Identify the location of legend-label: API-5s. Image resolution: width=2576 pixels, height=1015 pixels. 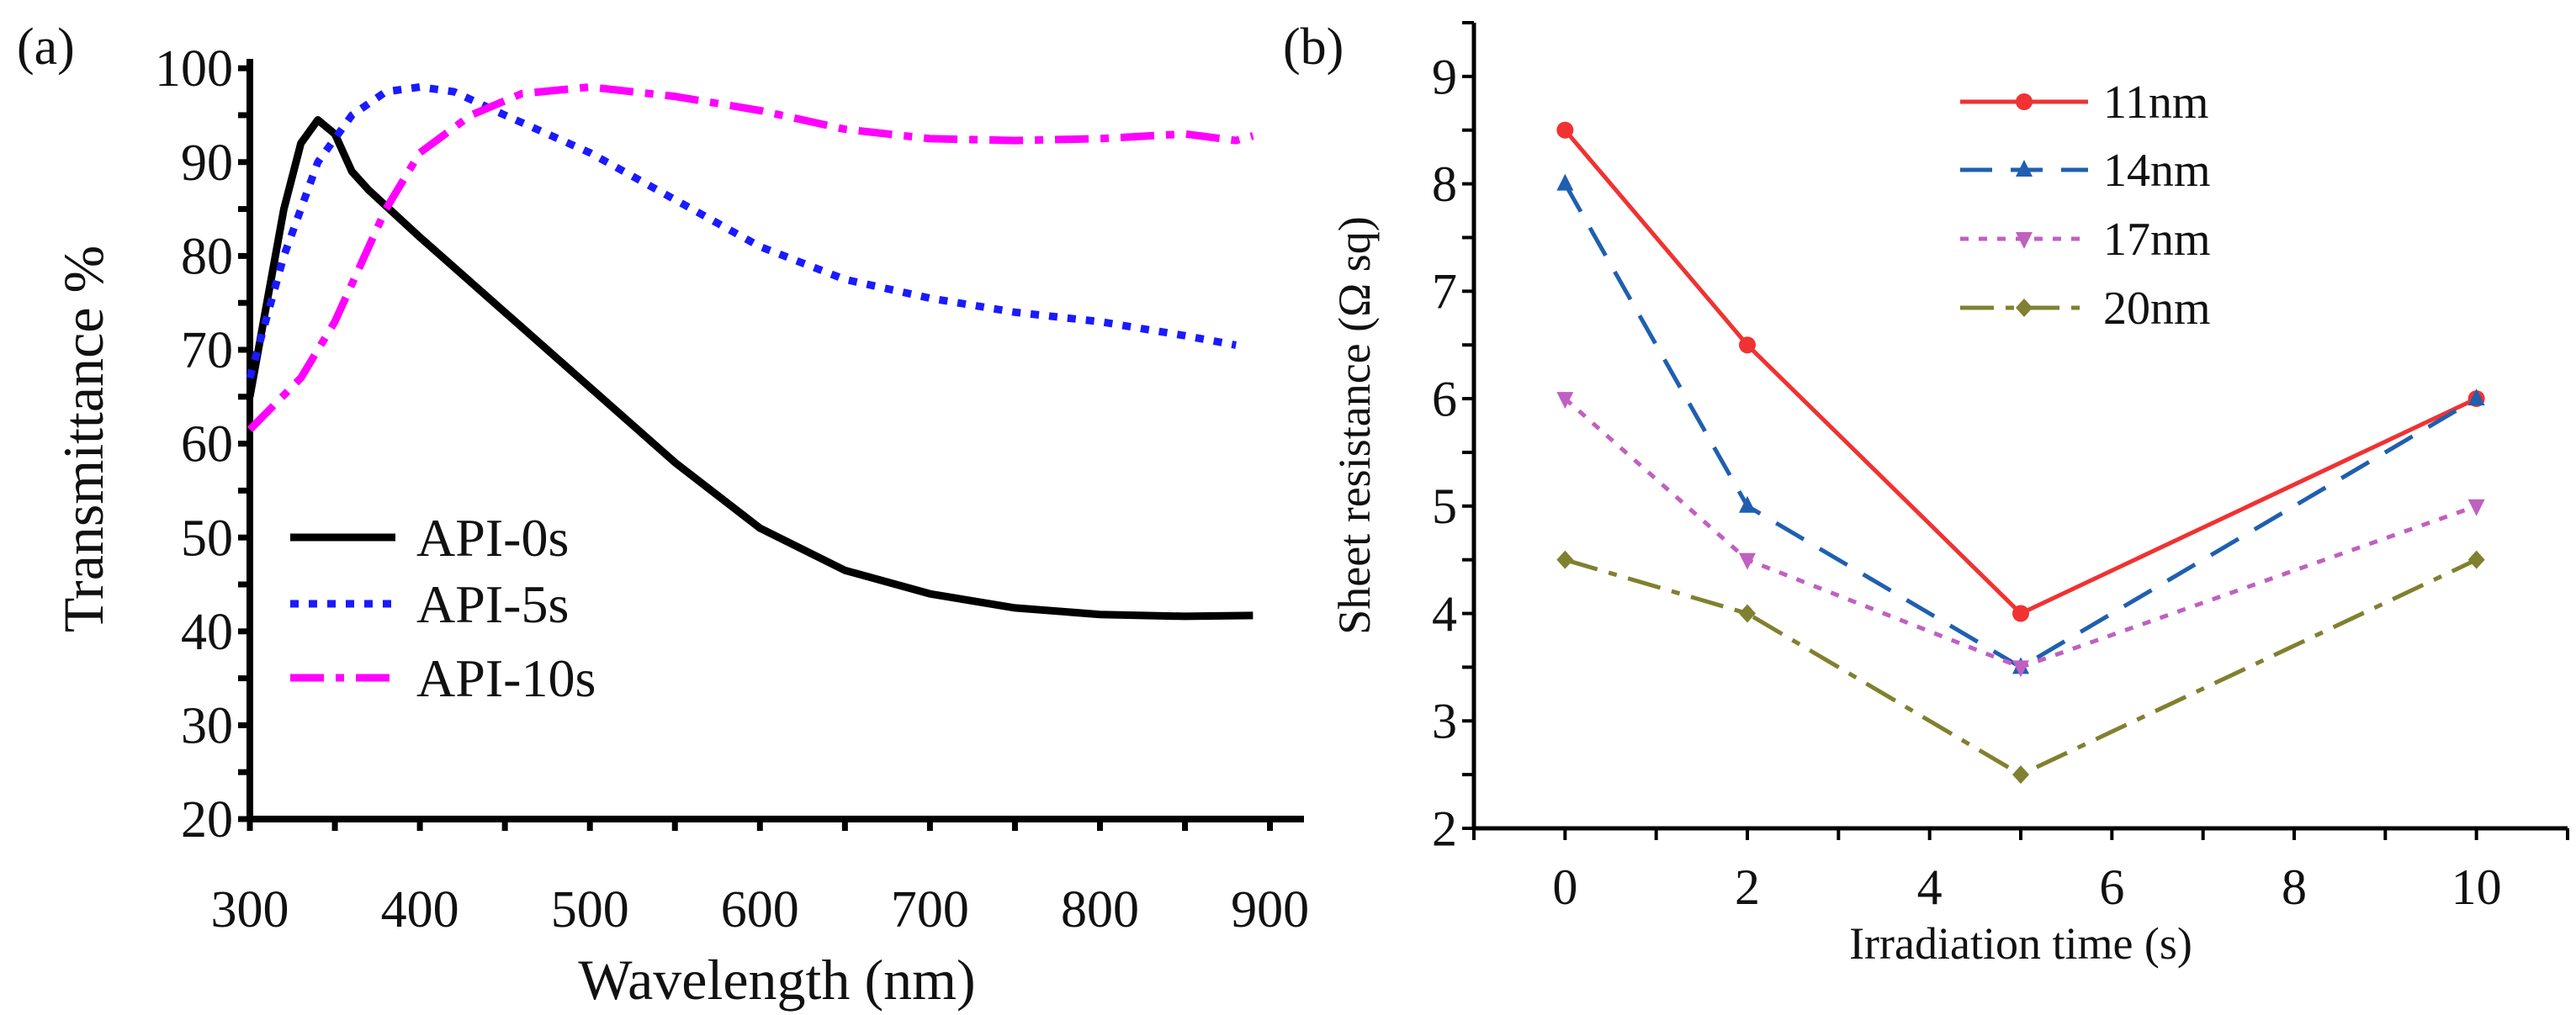
(493, 604).